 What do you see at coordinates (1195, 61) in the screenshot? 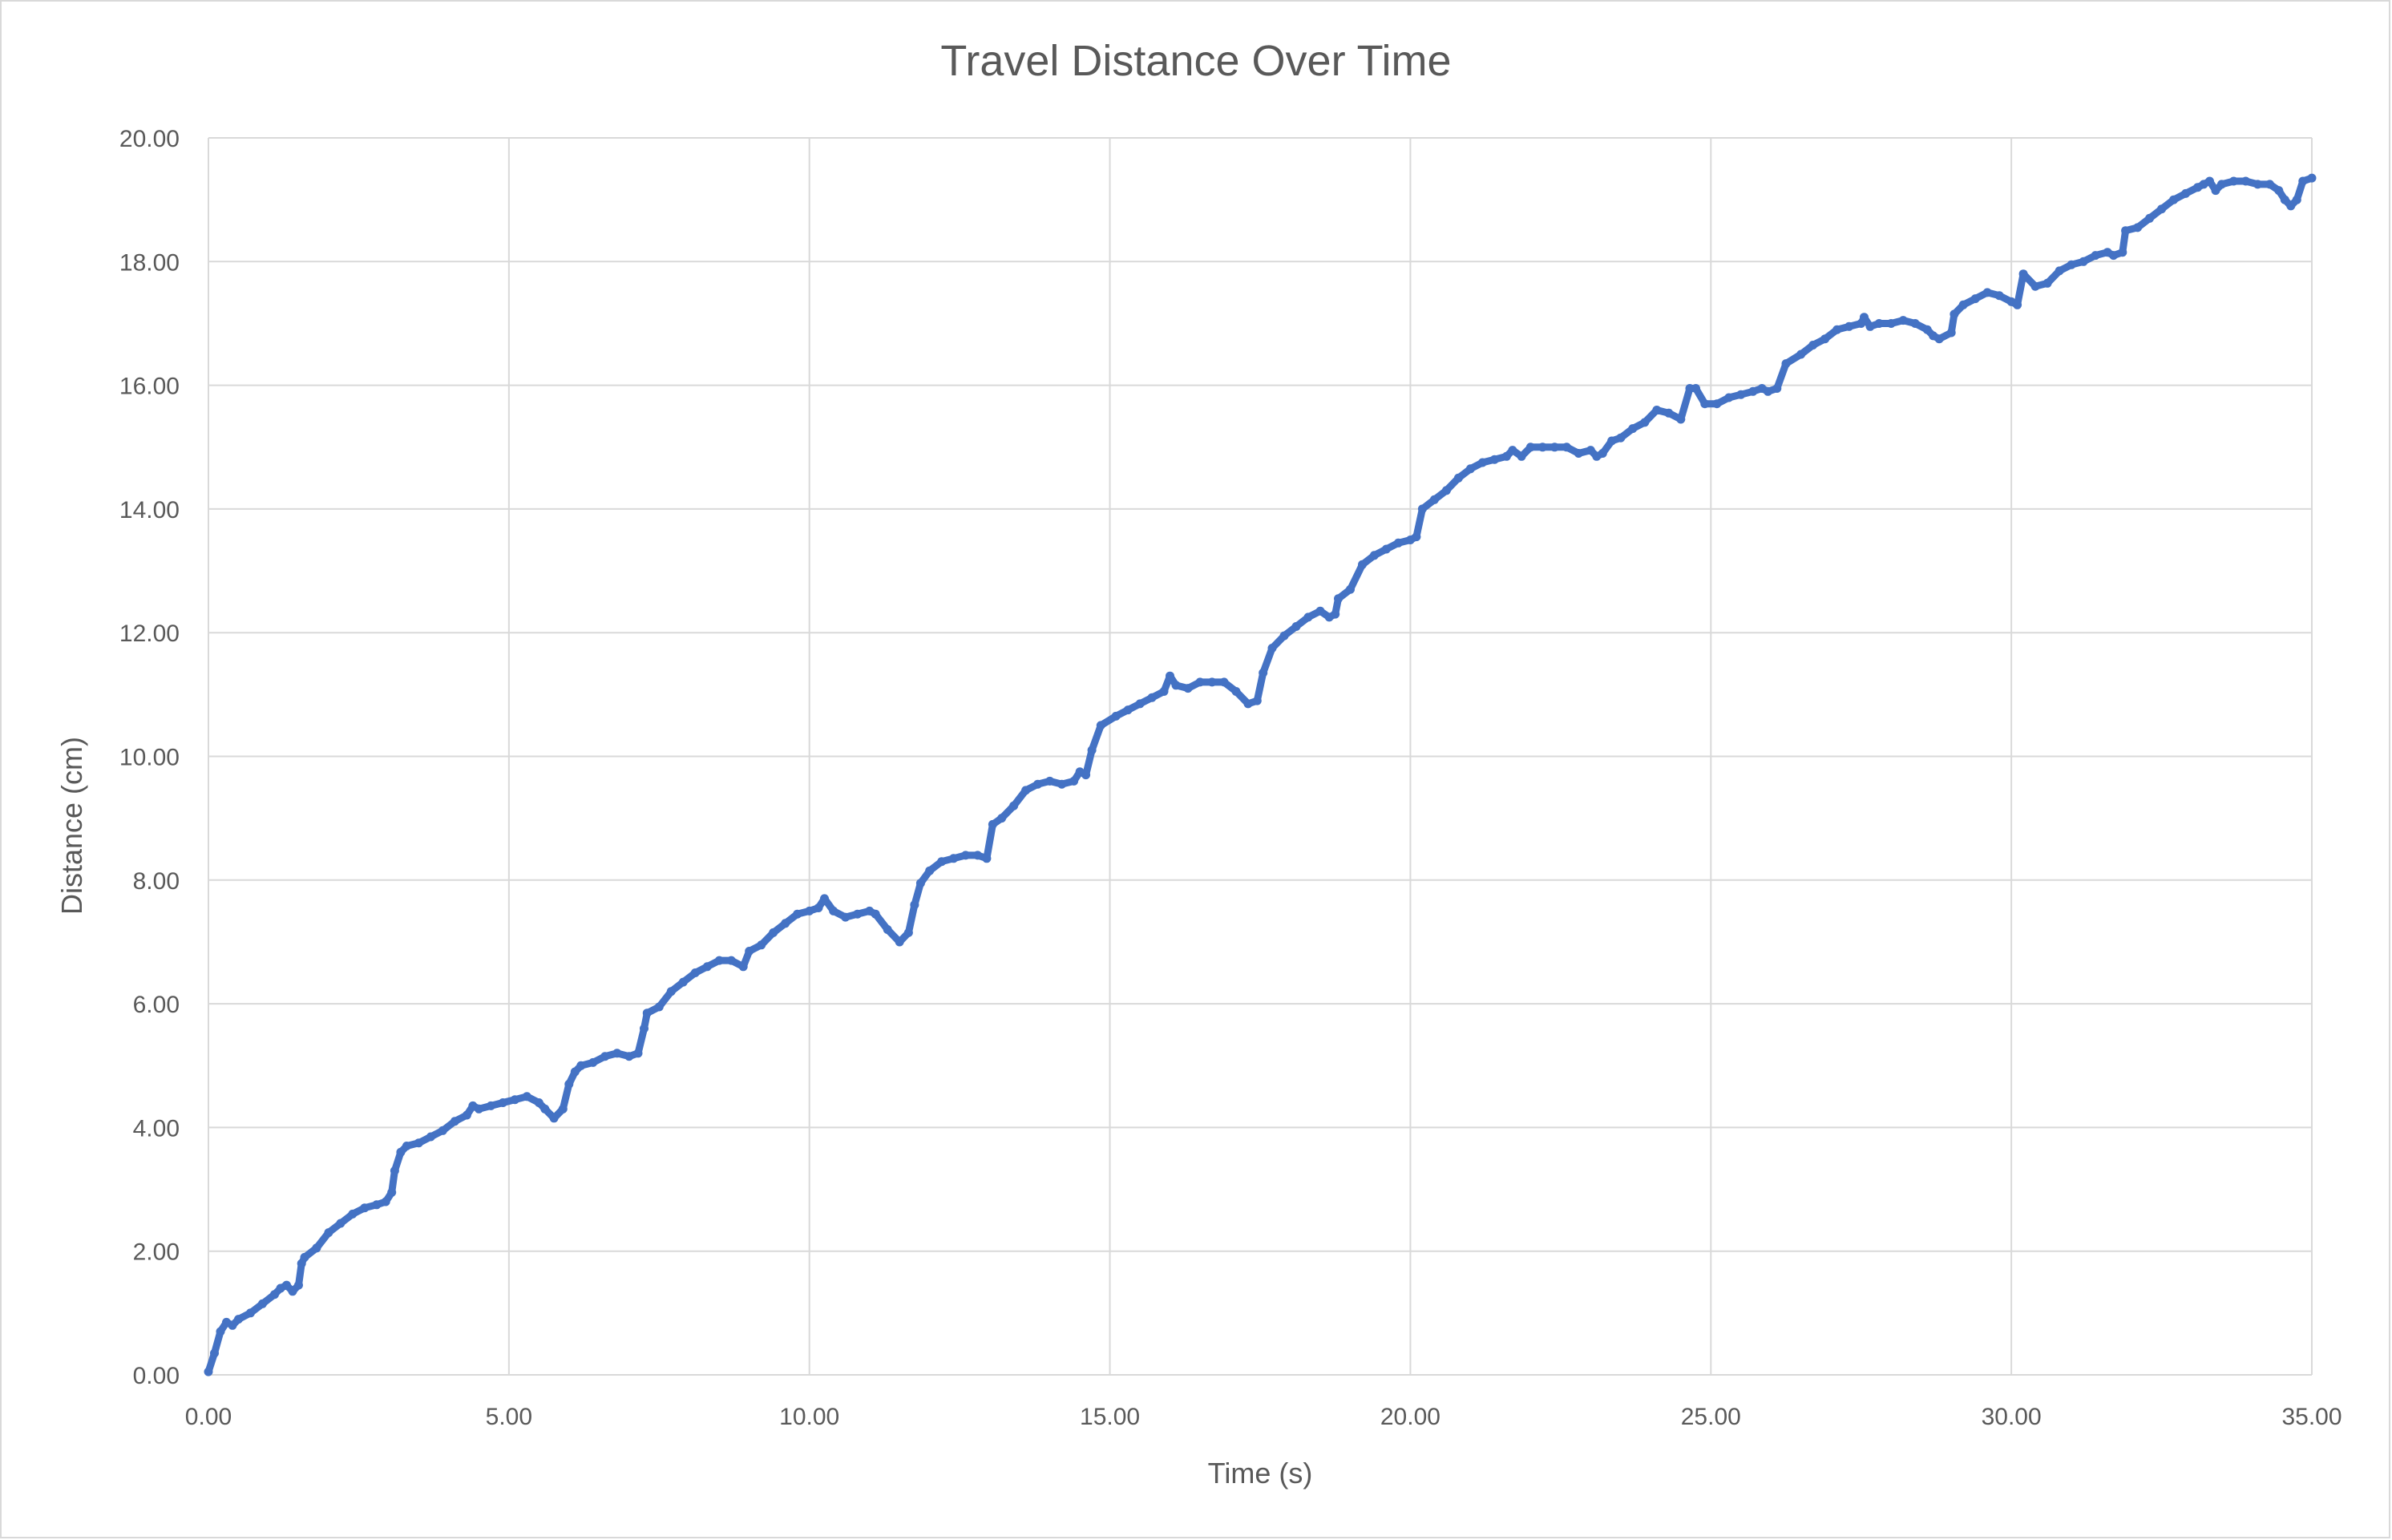
I see `chart-title: Travel Distance Over Time` at bounding box center [1195, 61].